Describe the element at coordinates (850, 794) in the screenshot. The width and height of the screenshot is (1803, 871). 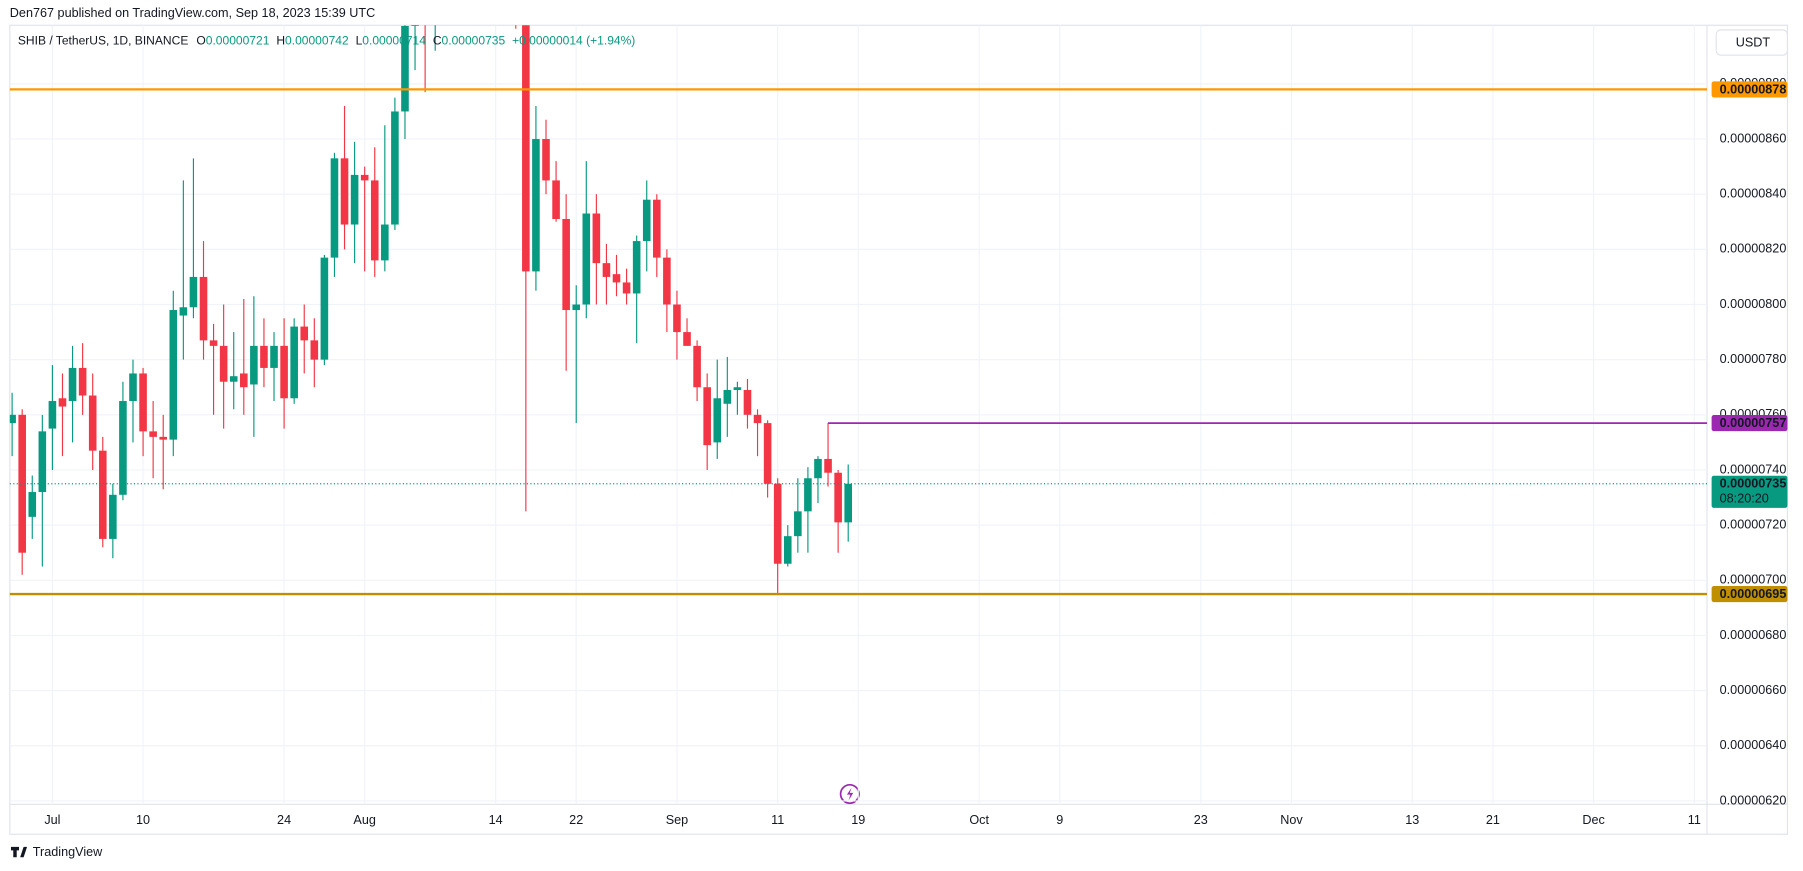
I see `event-bolt` at that location.